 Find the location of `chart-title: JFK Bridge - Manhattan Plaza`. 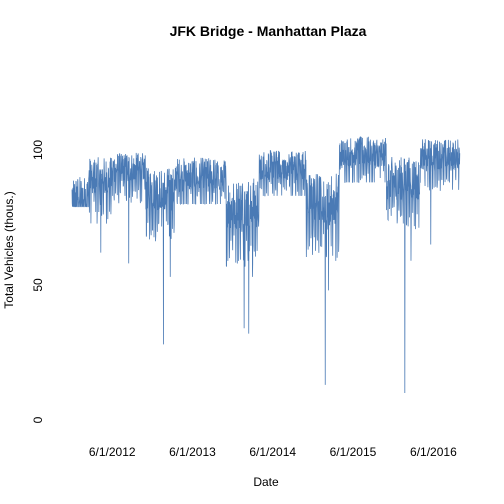

chart-title: JFK Bridge - Manhattan Plaza is located at coordinates (268, 31).